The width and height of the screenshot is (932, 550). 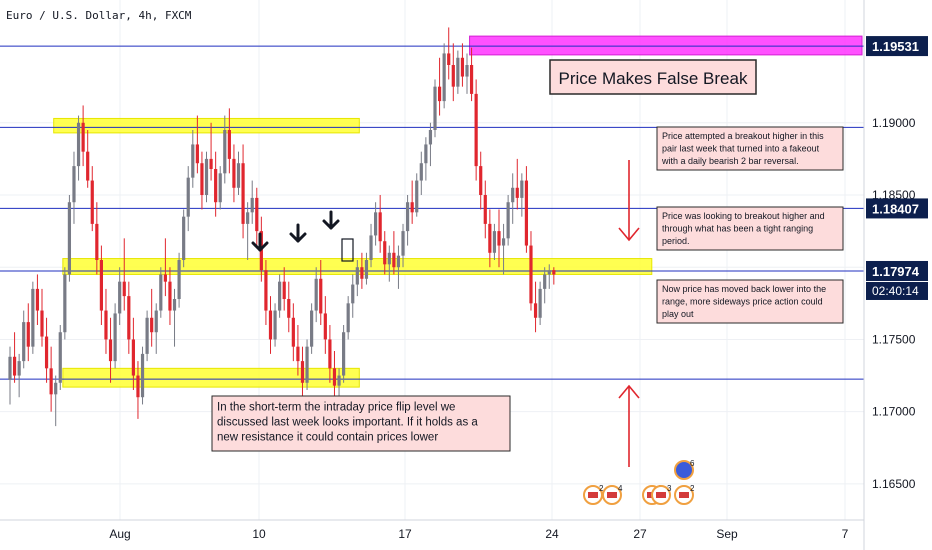 What do you see at coordinates (99, 15) in the screenshot?
I see `symbol-title: Euro / U.S. Dollar, 4h, FXCM` at bounding box center [99, 15].